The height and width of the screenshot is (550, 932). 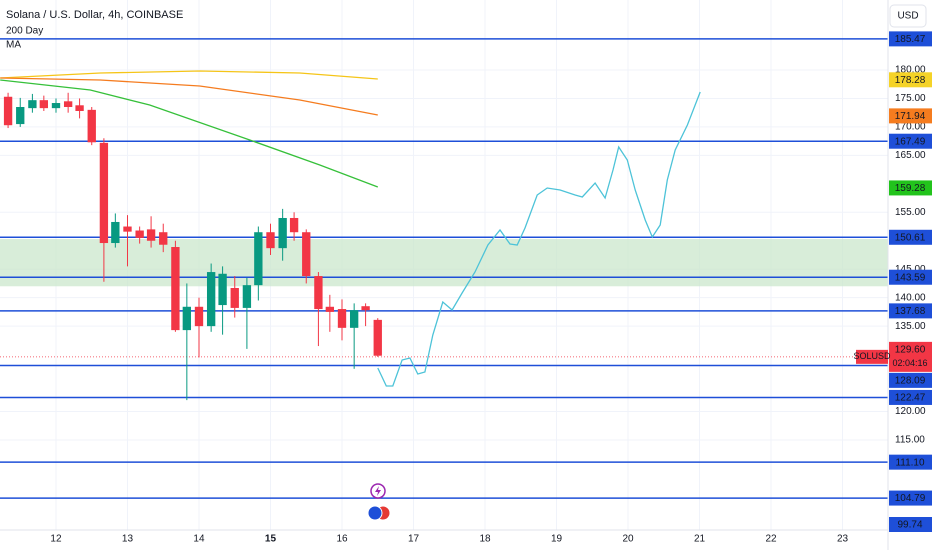 What do you see at coordinates (56, 539) in the screenshot?
I see `x-tick-label: 12` at bounding box center [56, 539].